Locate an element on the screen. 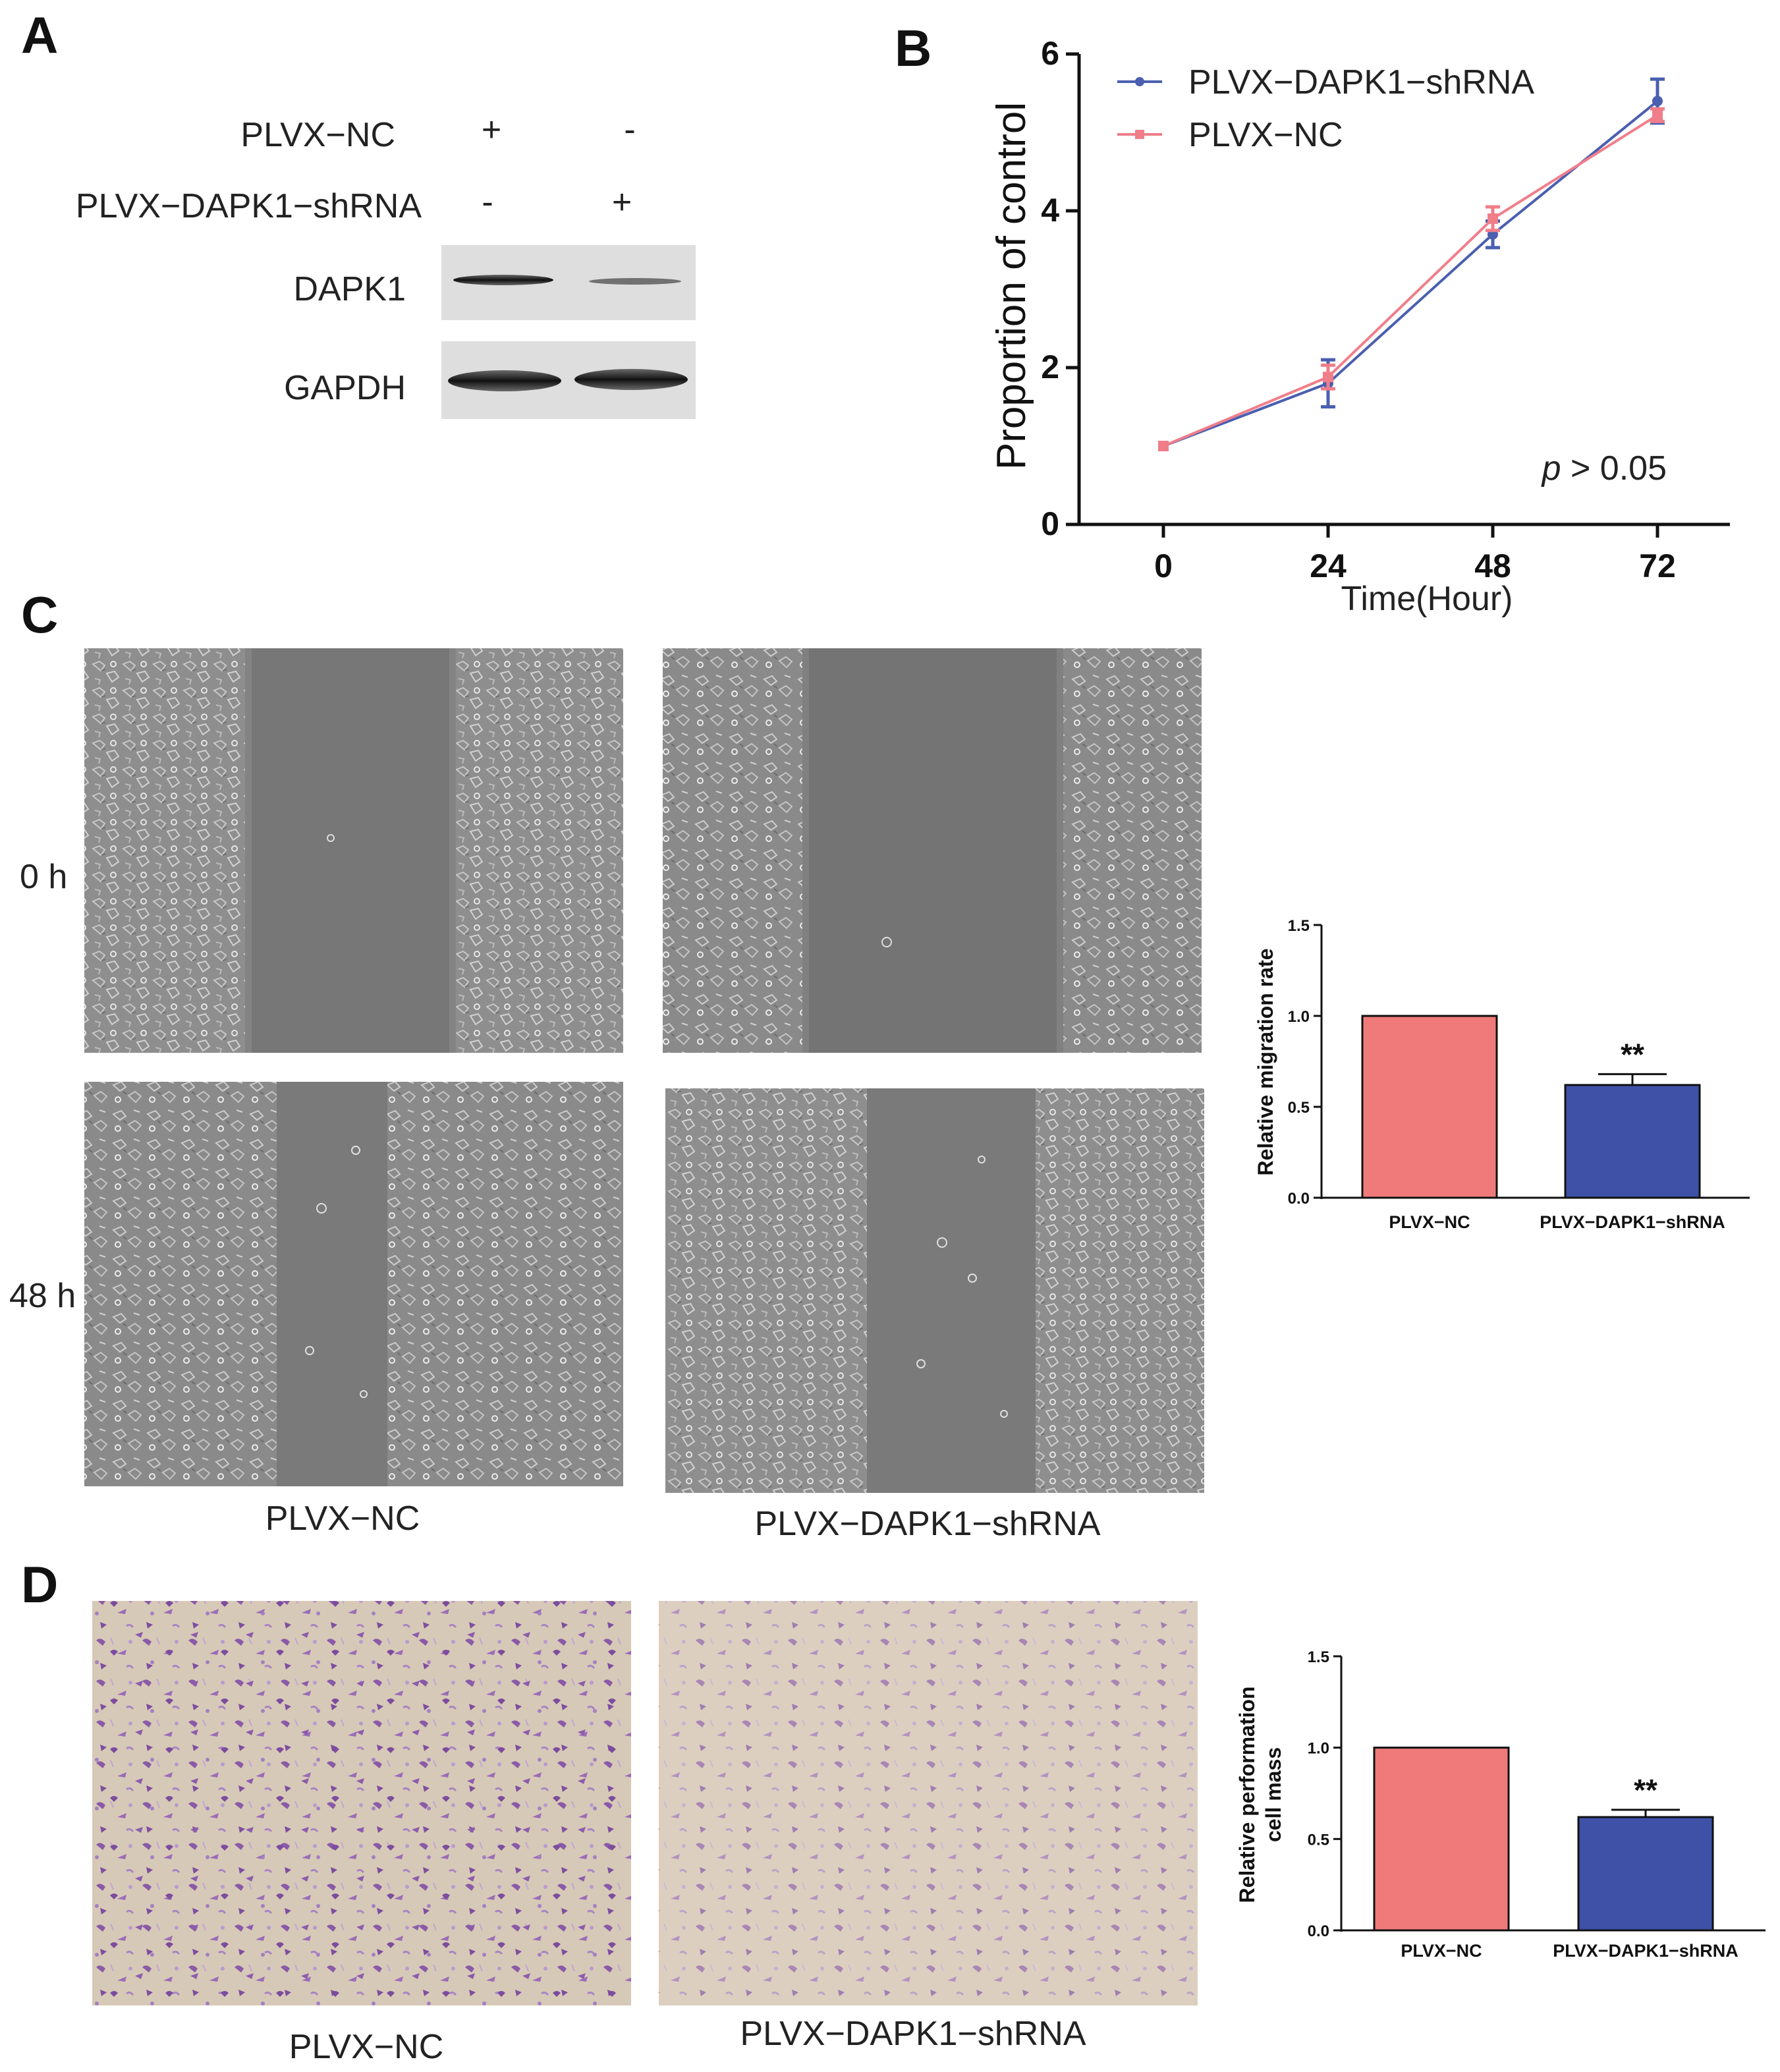  blot-label-gapdh: GAPDH is located at coordinates (345, 388).